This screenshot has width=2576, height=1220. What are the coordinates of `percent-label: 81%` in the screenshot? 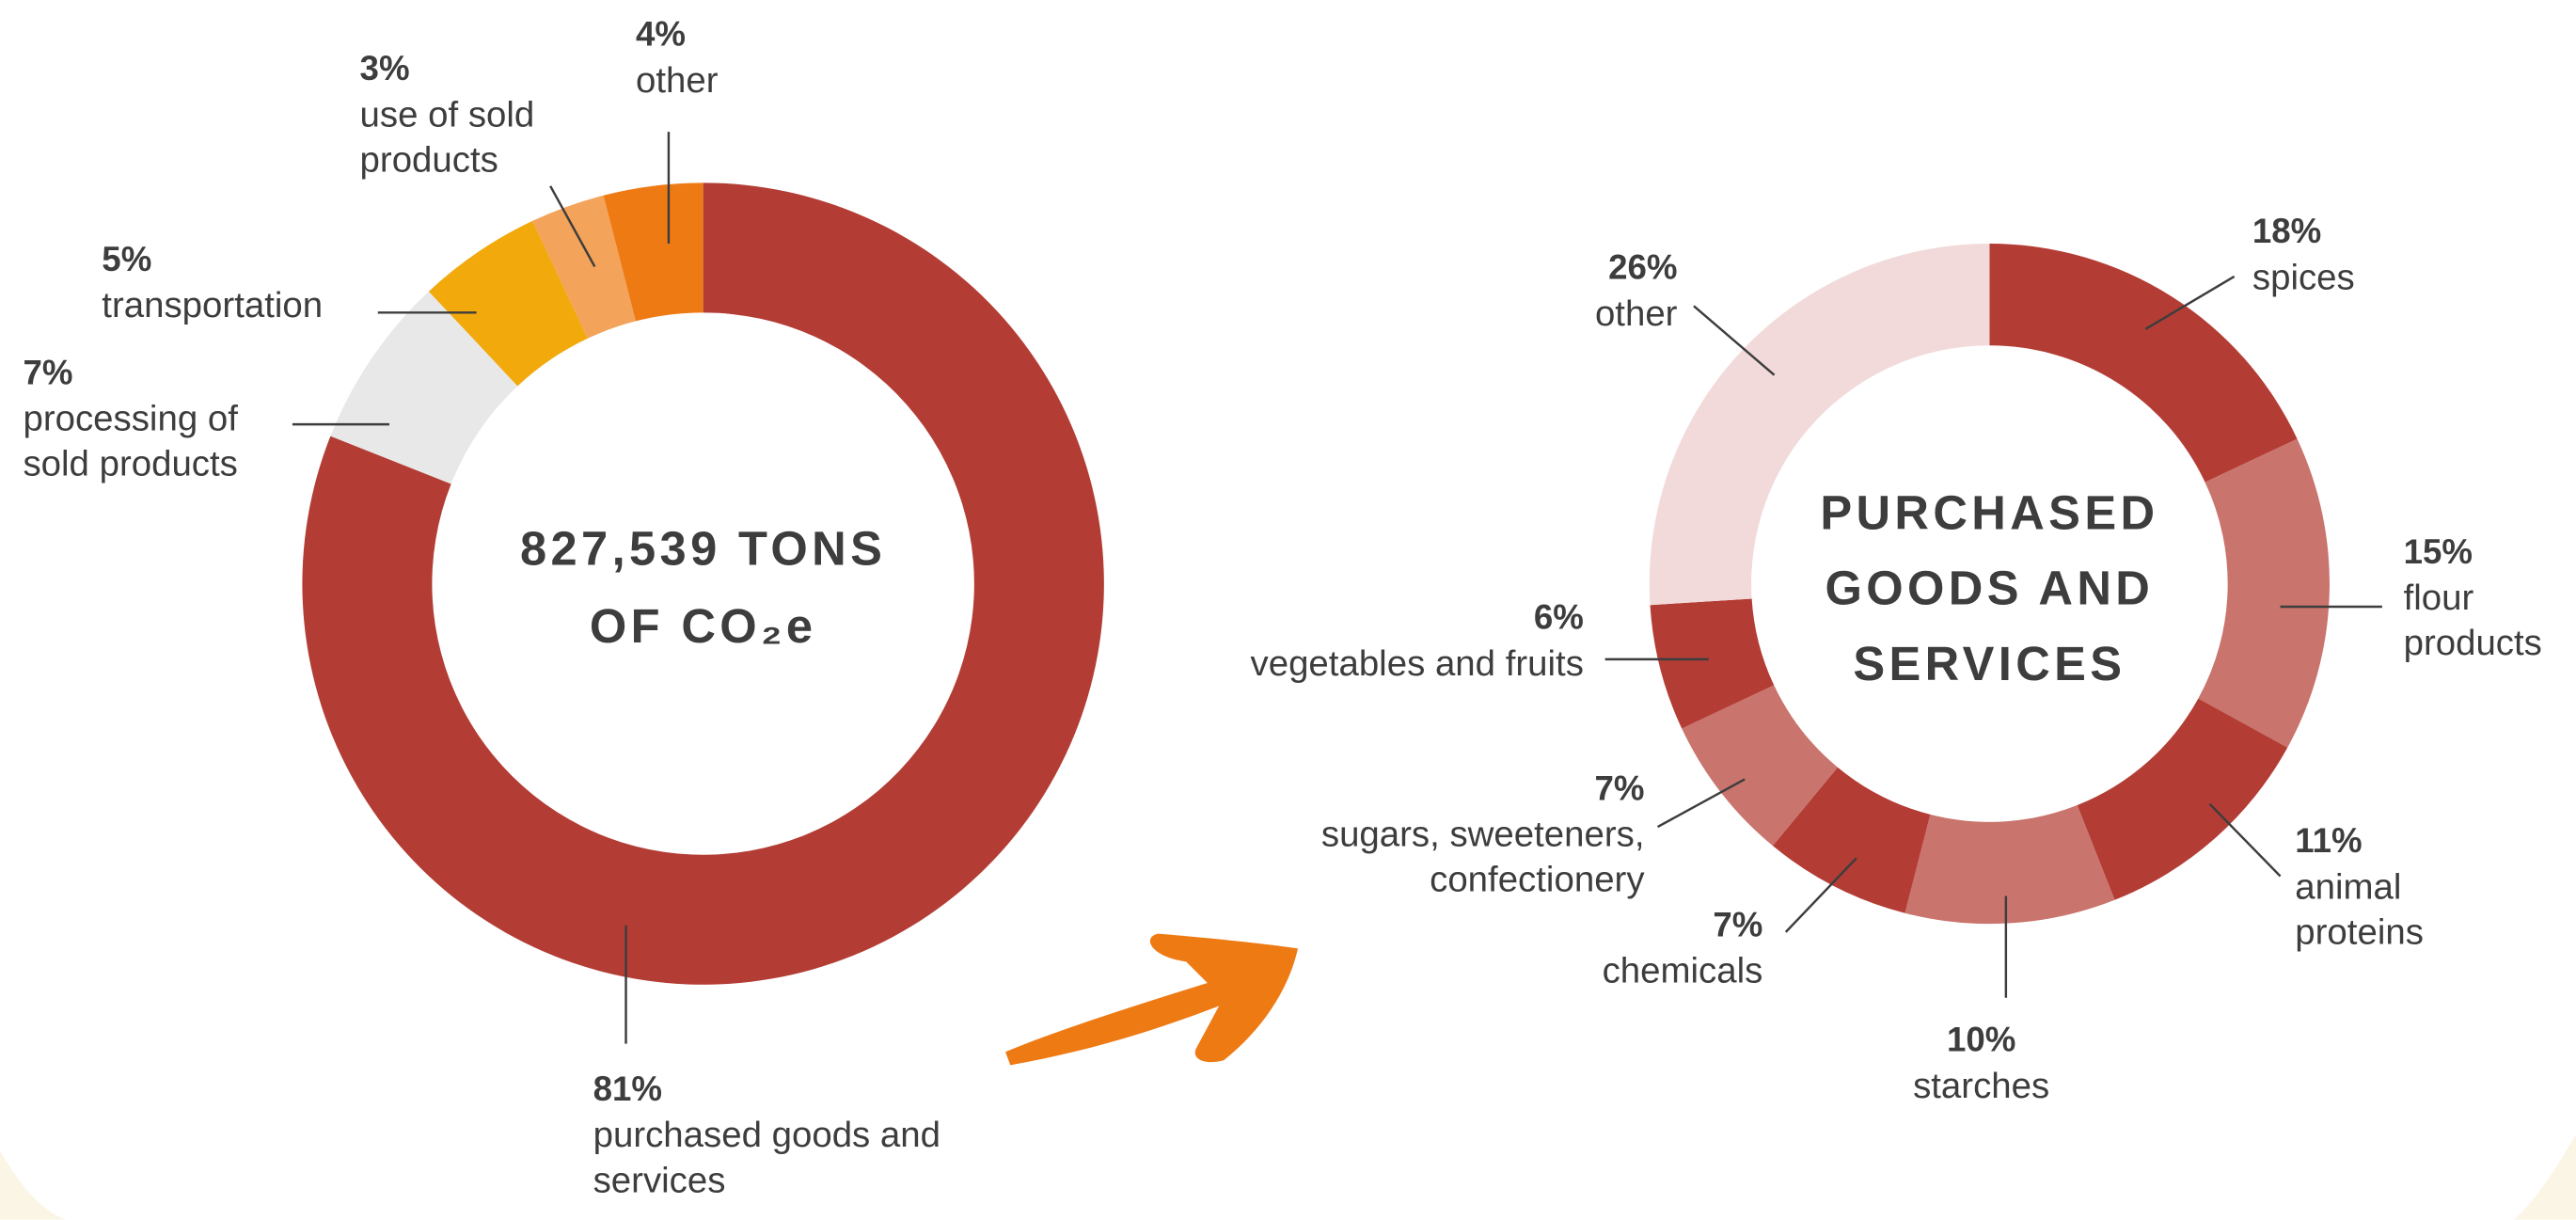 It's located at (627, 1089).